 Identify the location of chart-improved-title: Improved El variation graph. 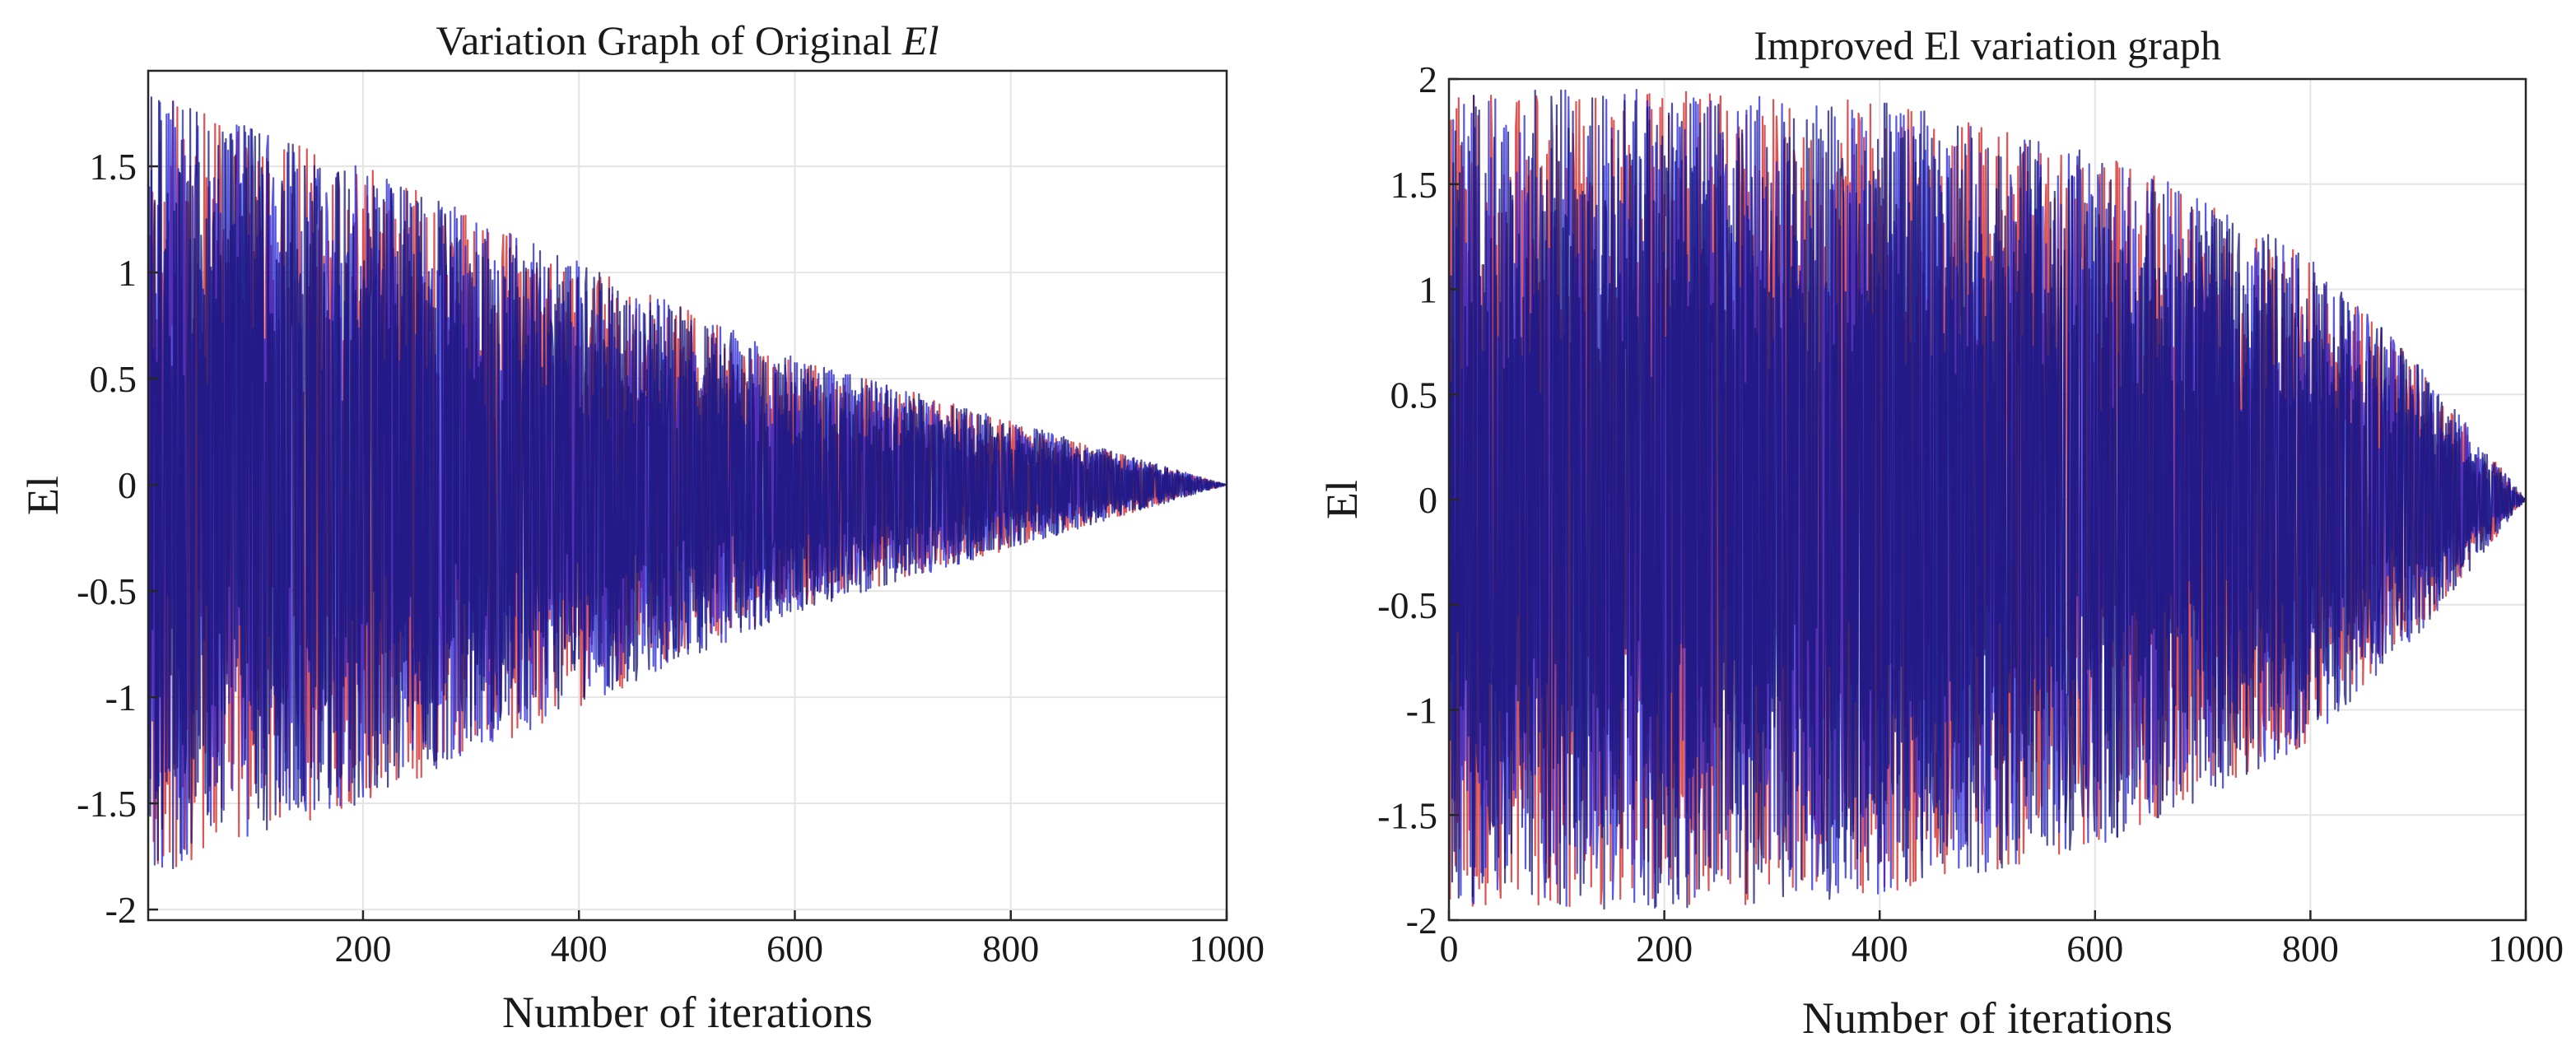
(1987, 45).